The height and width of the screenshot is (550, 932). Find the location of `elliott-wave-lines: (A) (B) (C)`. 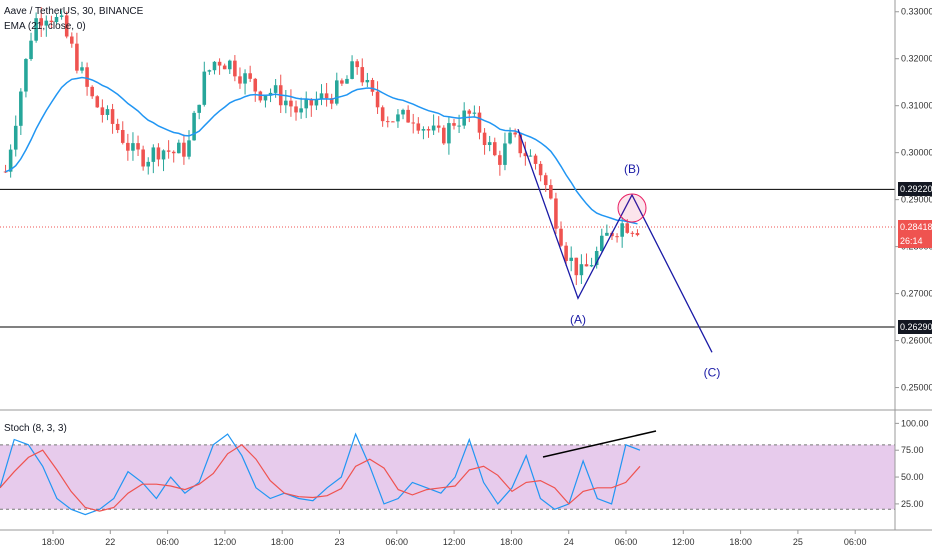

elliott-wave-lines: (A) (B) (C) is located at coordinates (619, 253).